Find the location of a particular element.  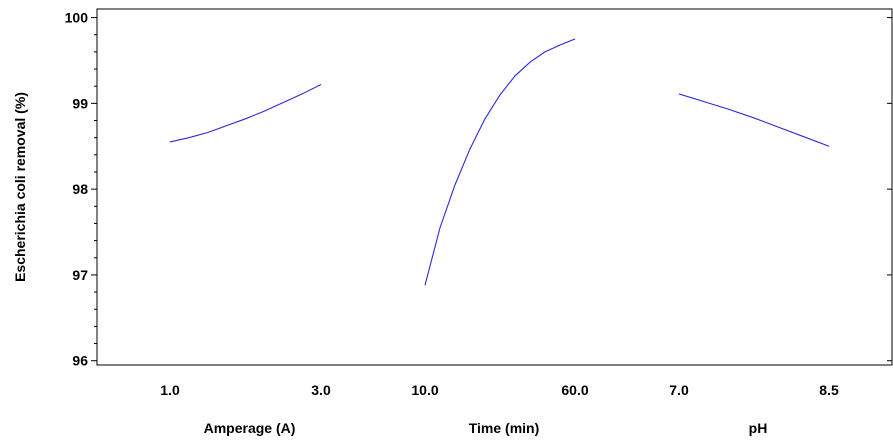

x-tick-label: 10.0 is located at coordinates (424, 390).